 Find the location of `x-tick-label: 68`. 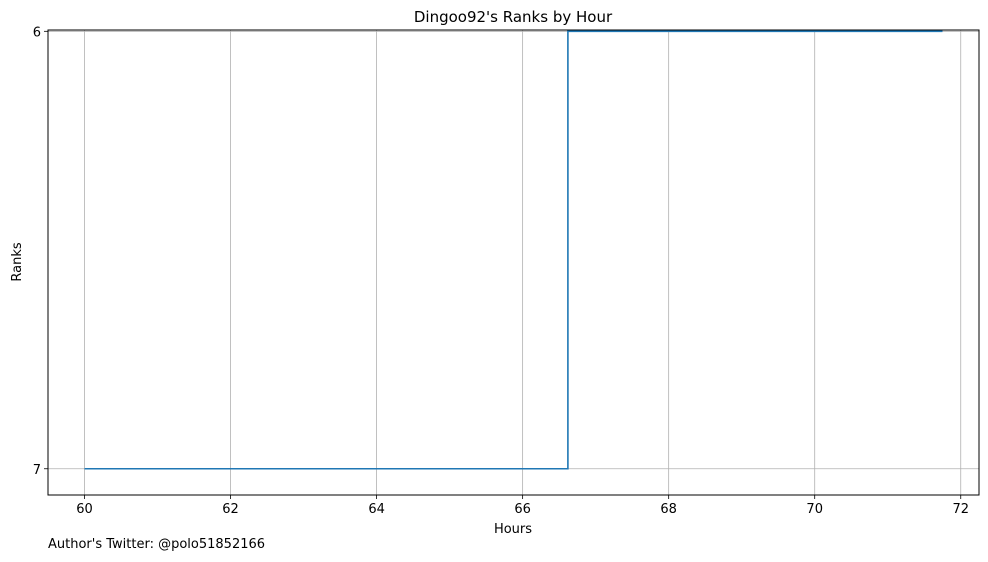

x-tick-label: 68 is located at coordinates (668, 509).